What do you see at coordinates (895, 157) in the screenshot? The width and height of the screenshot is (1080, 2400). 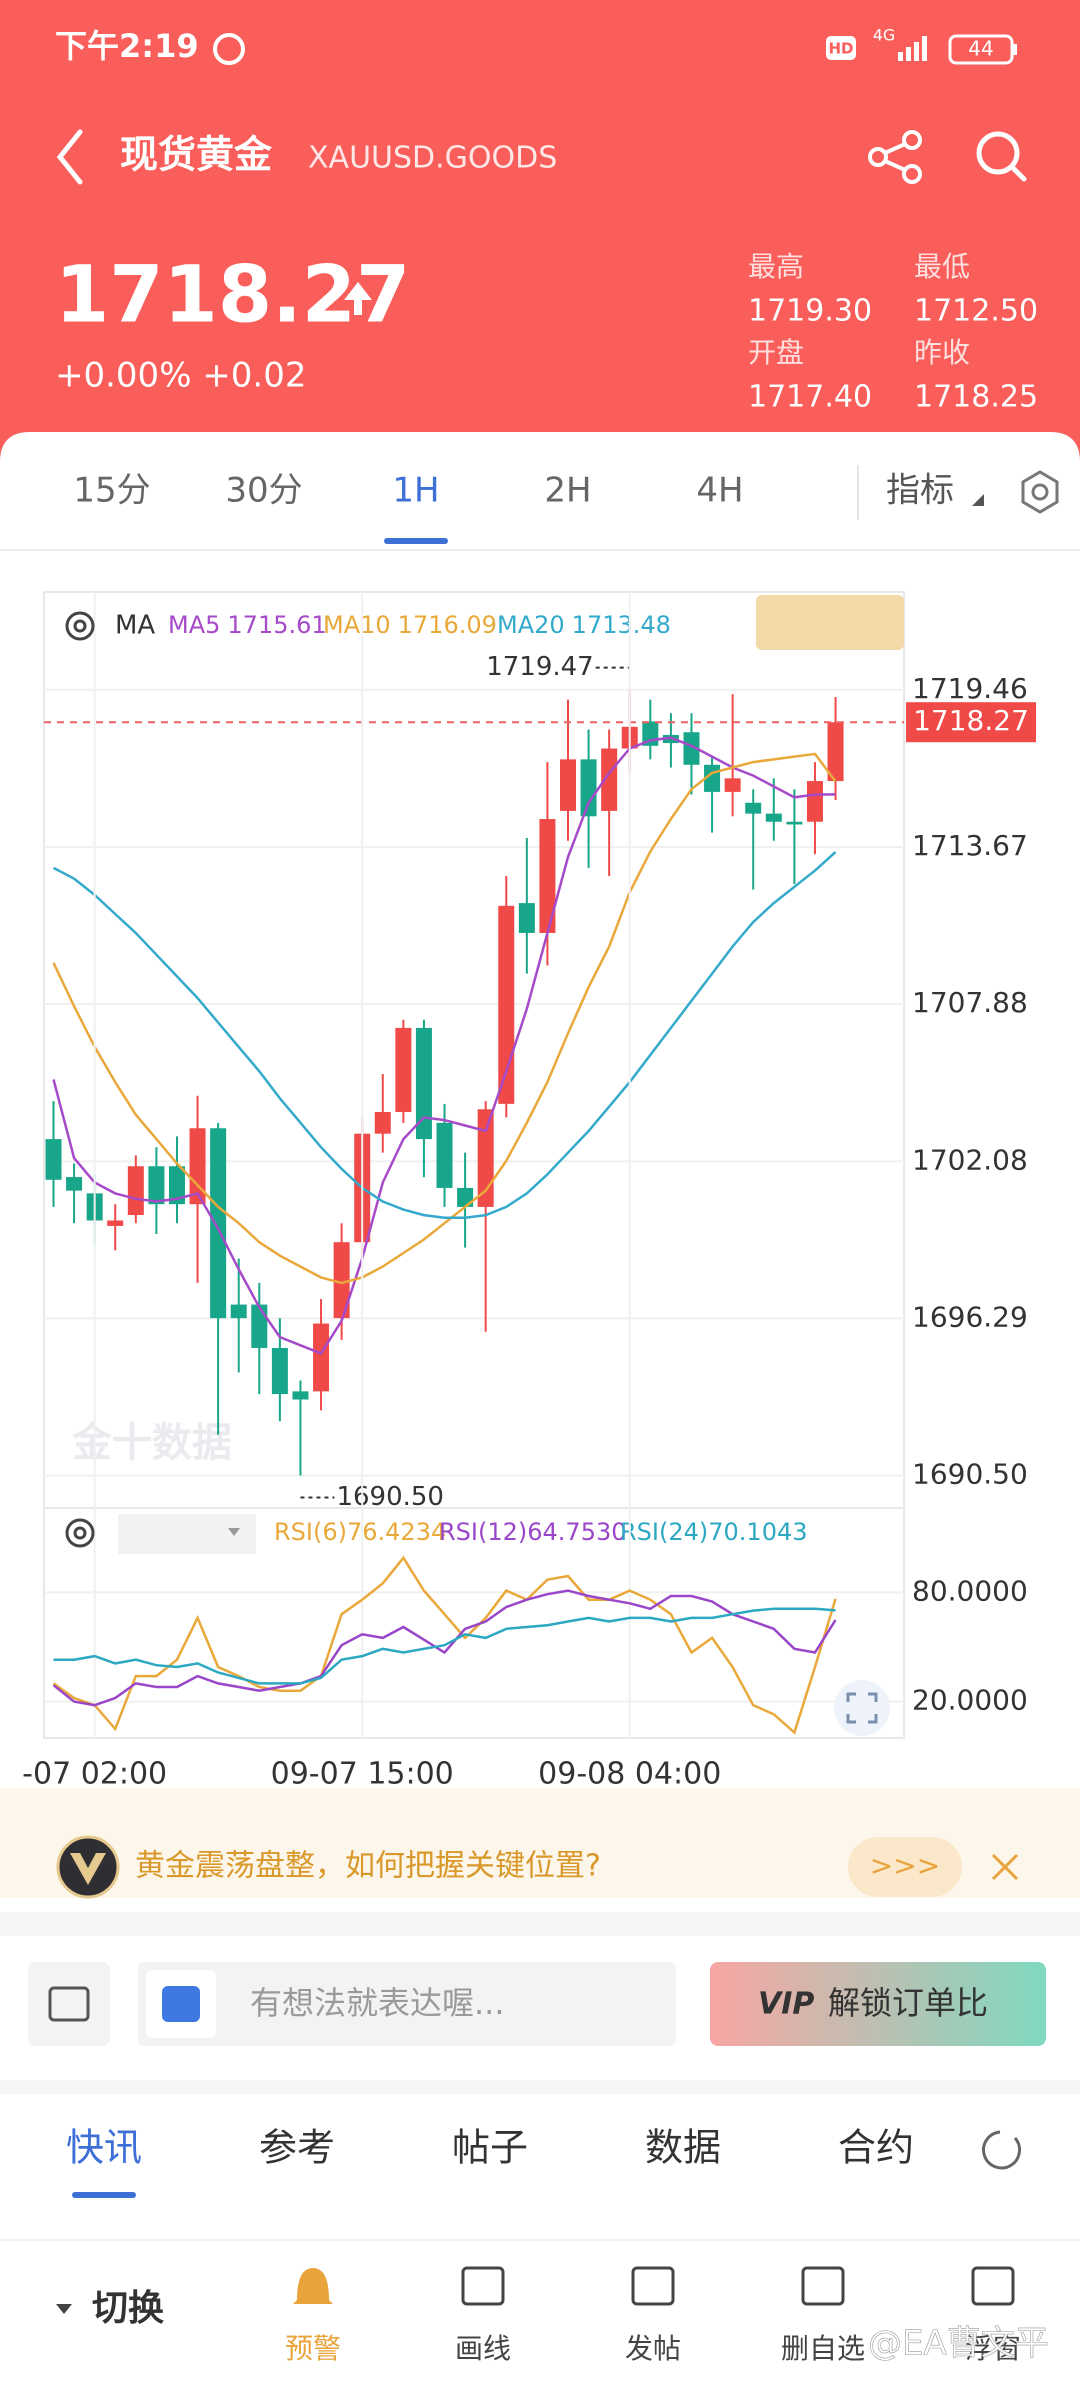 I see `share-button` at bounding box center [895, 157].